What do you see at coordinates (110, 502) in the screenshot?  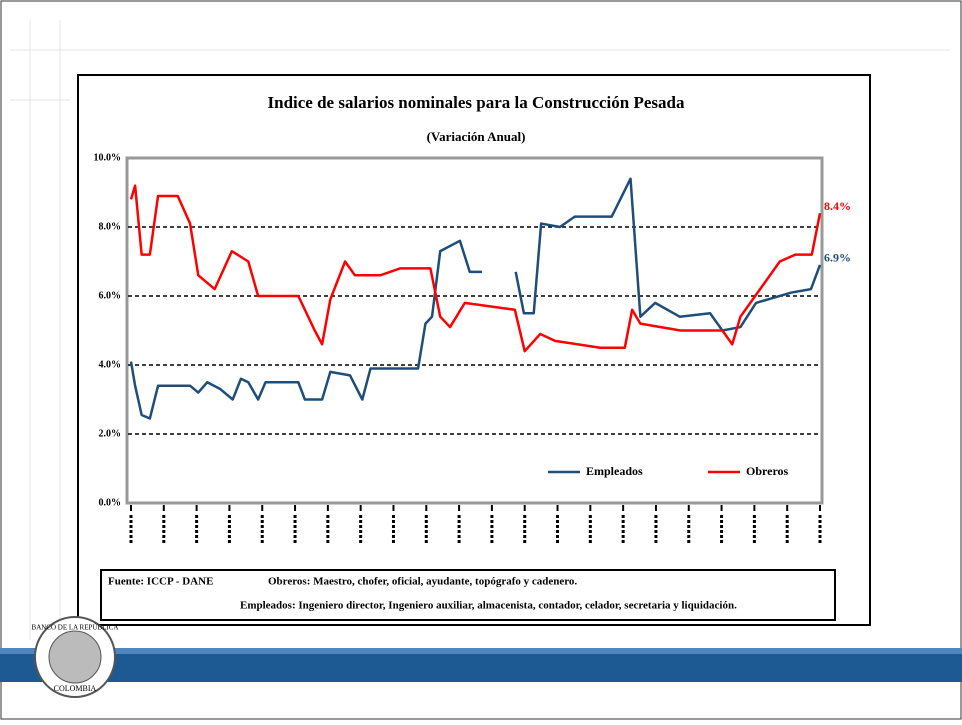 I see `y-tick-label: 0.0%` at bounding box center [110, 502].